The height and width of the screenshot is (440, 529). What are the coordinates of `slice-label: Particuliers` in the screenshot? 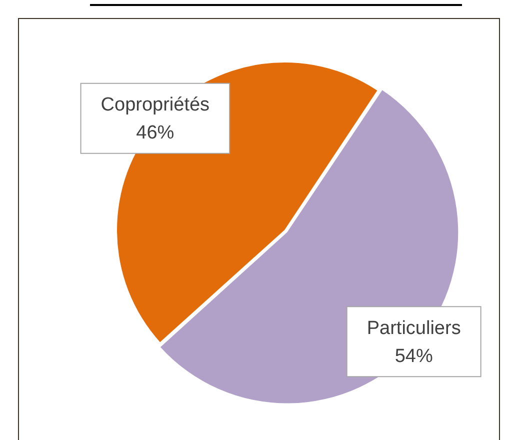 It's located at (413, 328).